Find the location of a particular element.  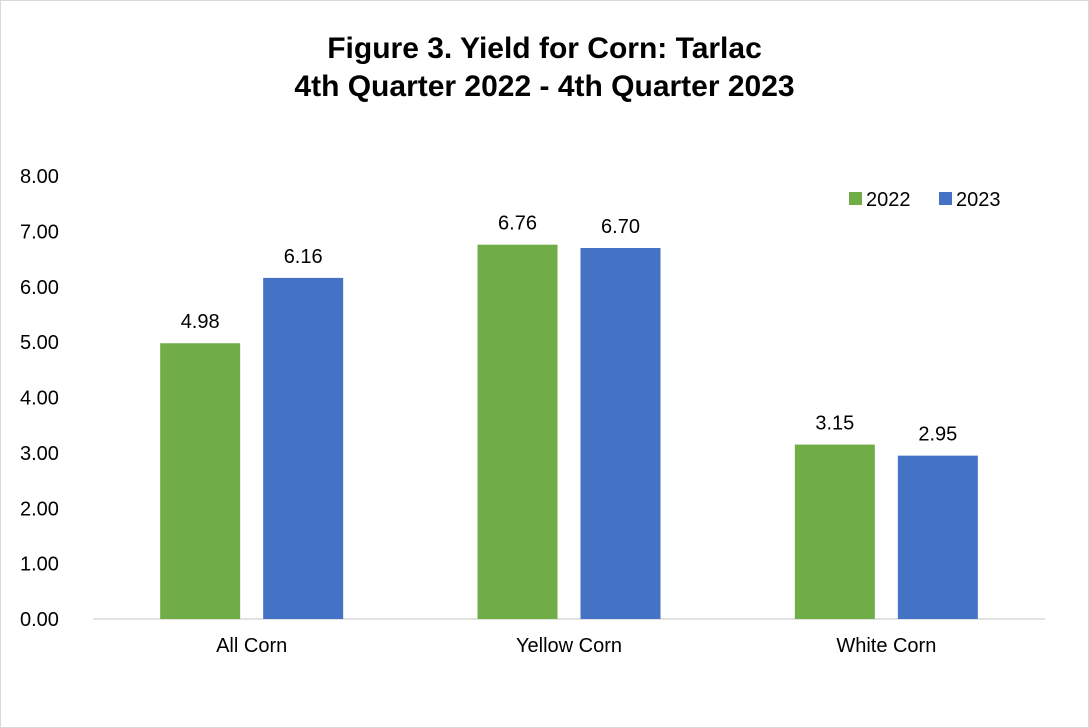

legend-label: 2023 is located at coordinates (978, 200).